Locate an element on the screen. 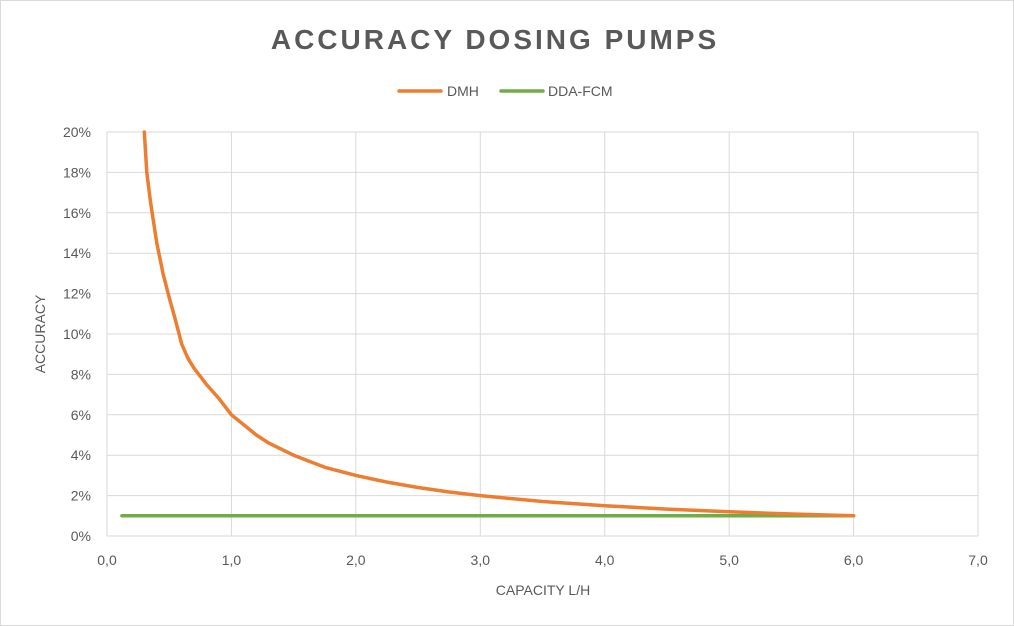 The image size is (1014, 626). y-tick-label: 4% is located at coordinates (81, 455).